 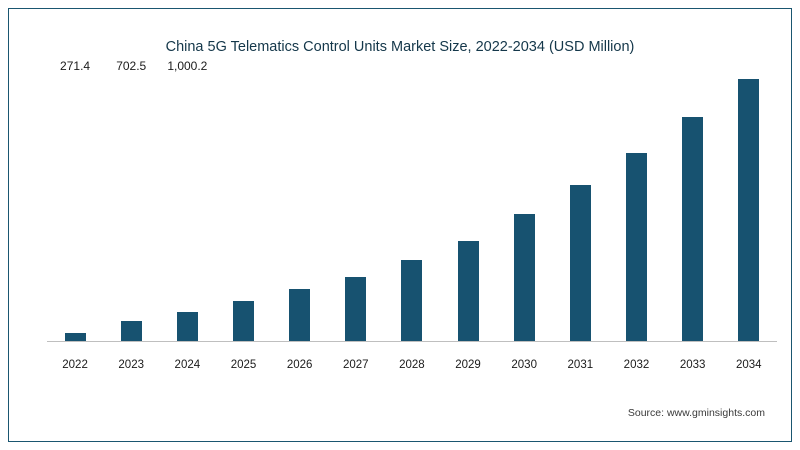 I want to click on bar-value-label: 271.4, so click(x=75, y=66).